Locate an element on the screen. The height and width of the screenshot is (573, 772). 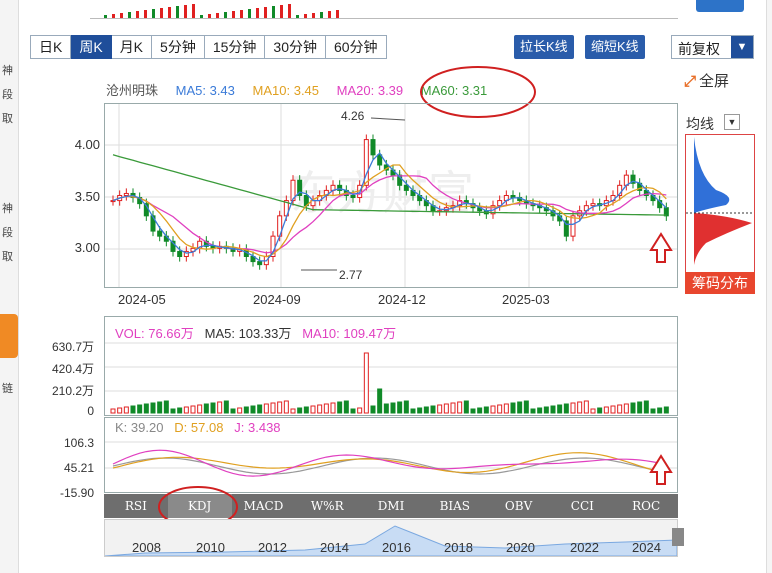
sidebar-char: 神 is located at coordinates (7, 71).